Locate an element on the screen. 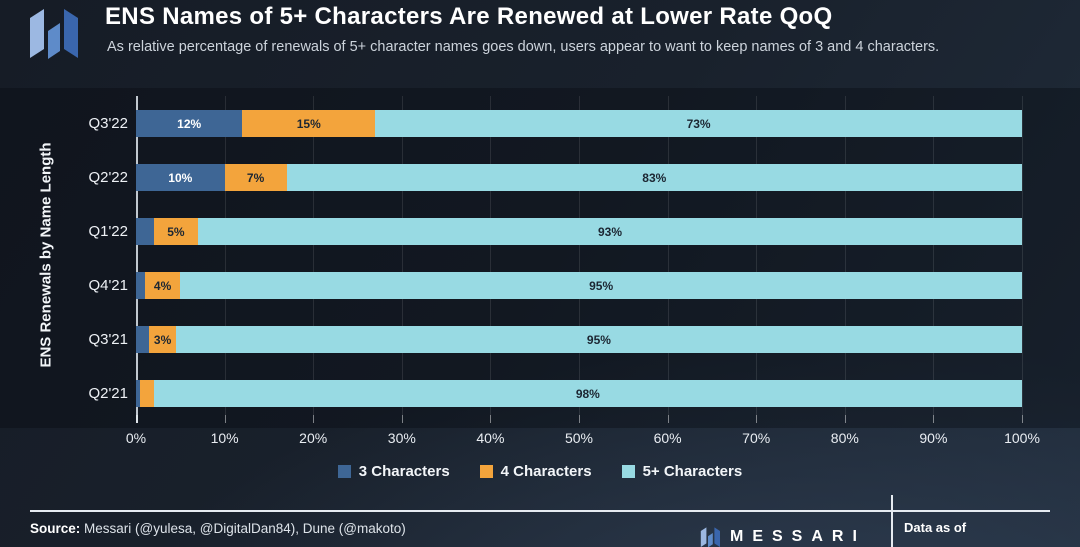  category-labels: Q3'22 Q2'22 Q1'22 Q4'21 Q3'21 Q2'21 is located at coordinates (64, 255).